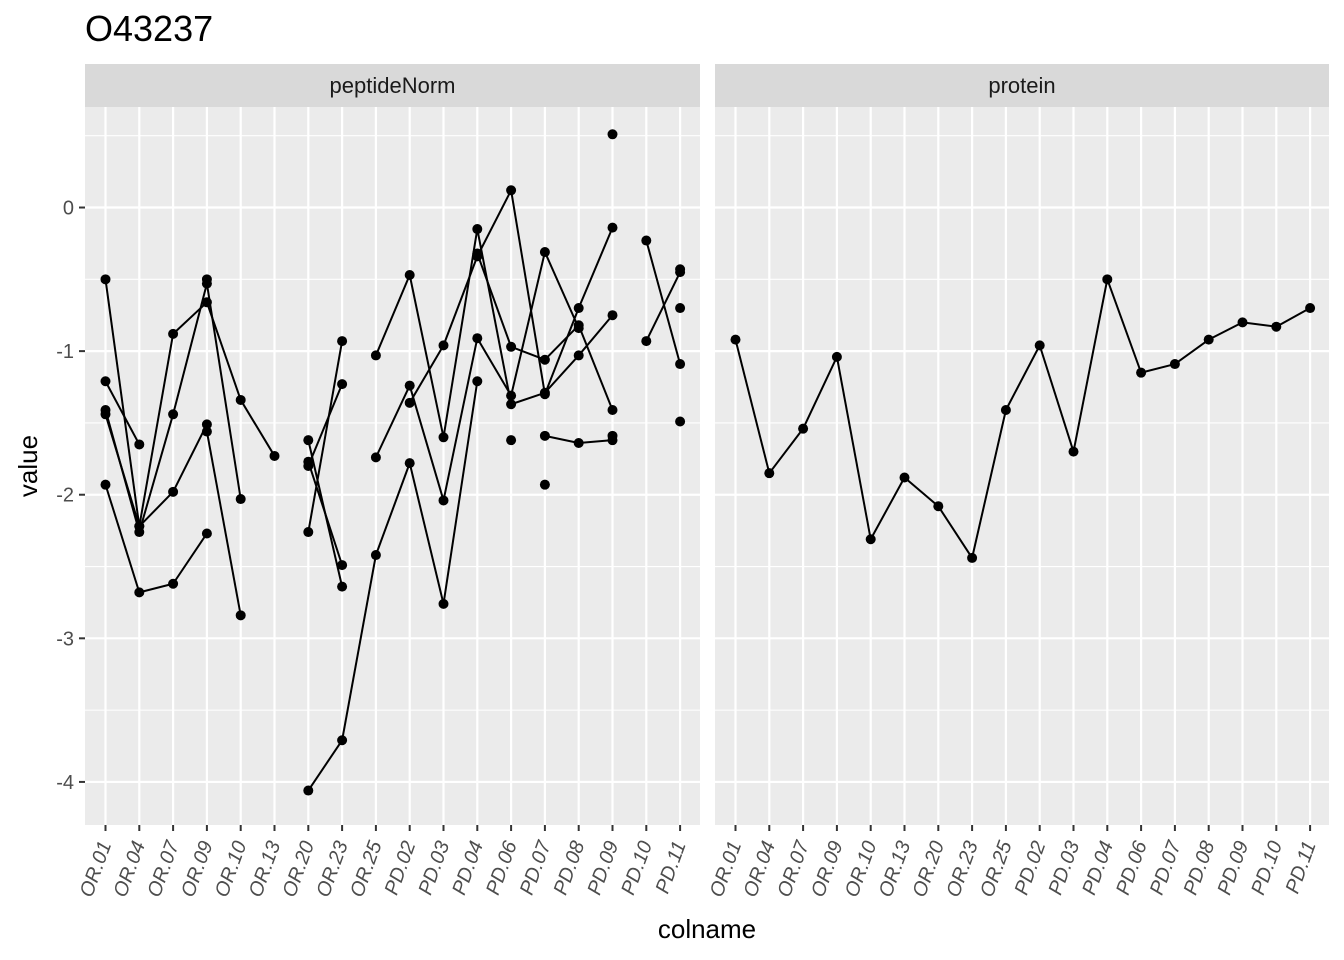  I want to click on chart-title: O43237, so click(149, 28).